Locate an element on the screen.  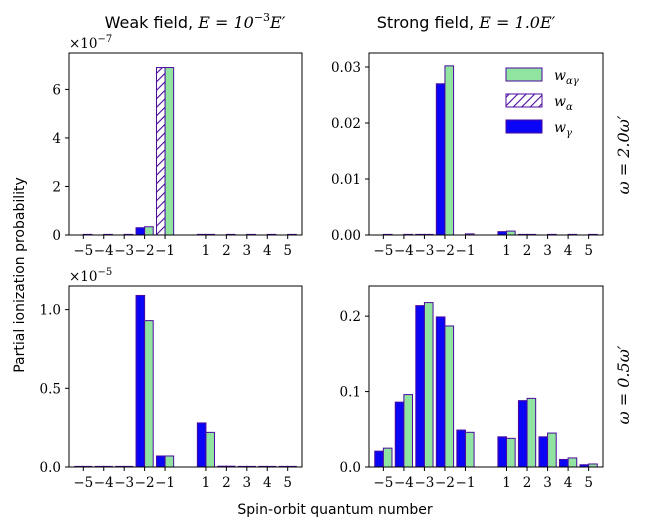
legend-swatch-blue is located at coordinates (524, 126).